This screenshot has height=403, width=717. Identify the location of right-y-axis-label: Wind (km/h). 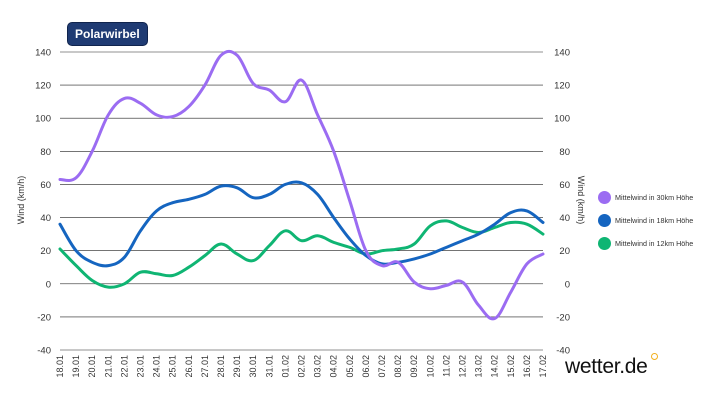
(581, 200).